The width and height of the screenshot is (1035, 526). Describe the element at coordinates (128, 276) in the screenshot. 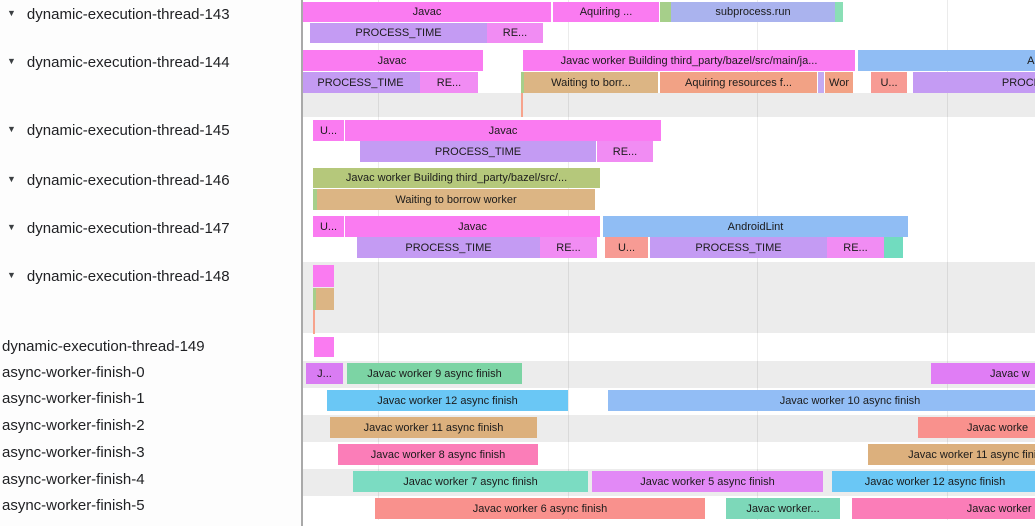

I see `track-name: dynamic-execution-thread-148` at that location.